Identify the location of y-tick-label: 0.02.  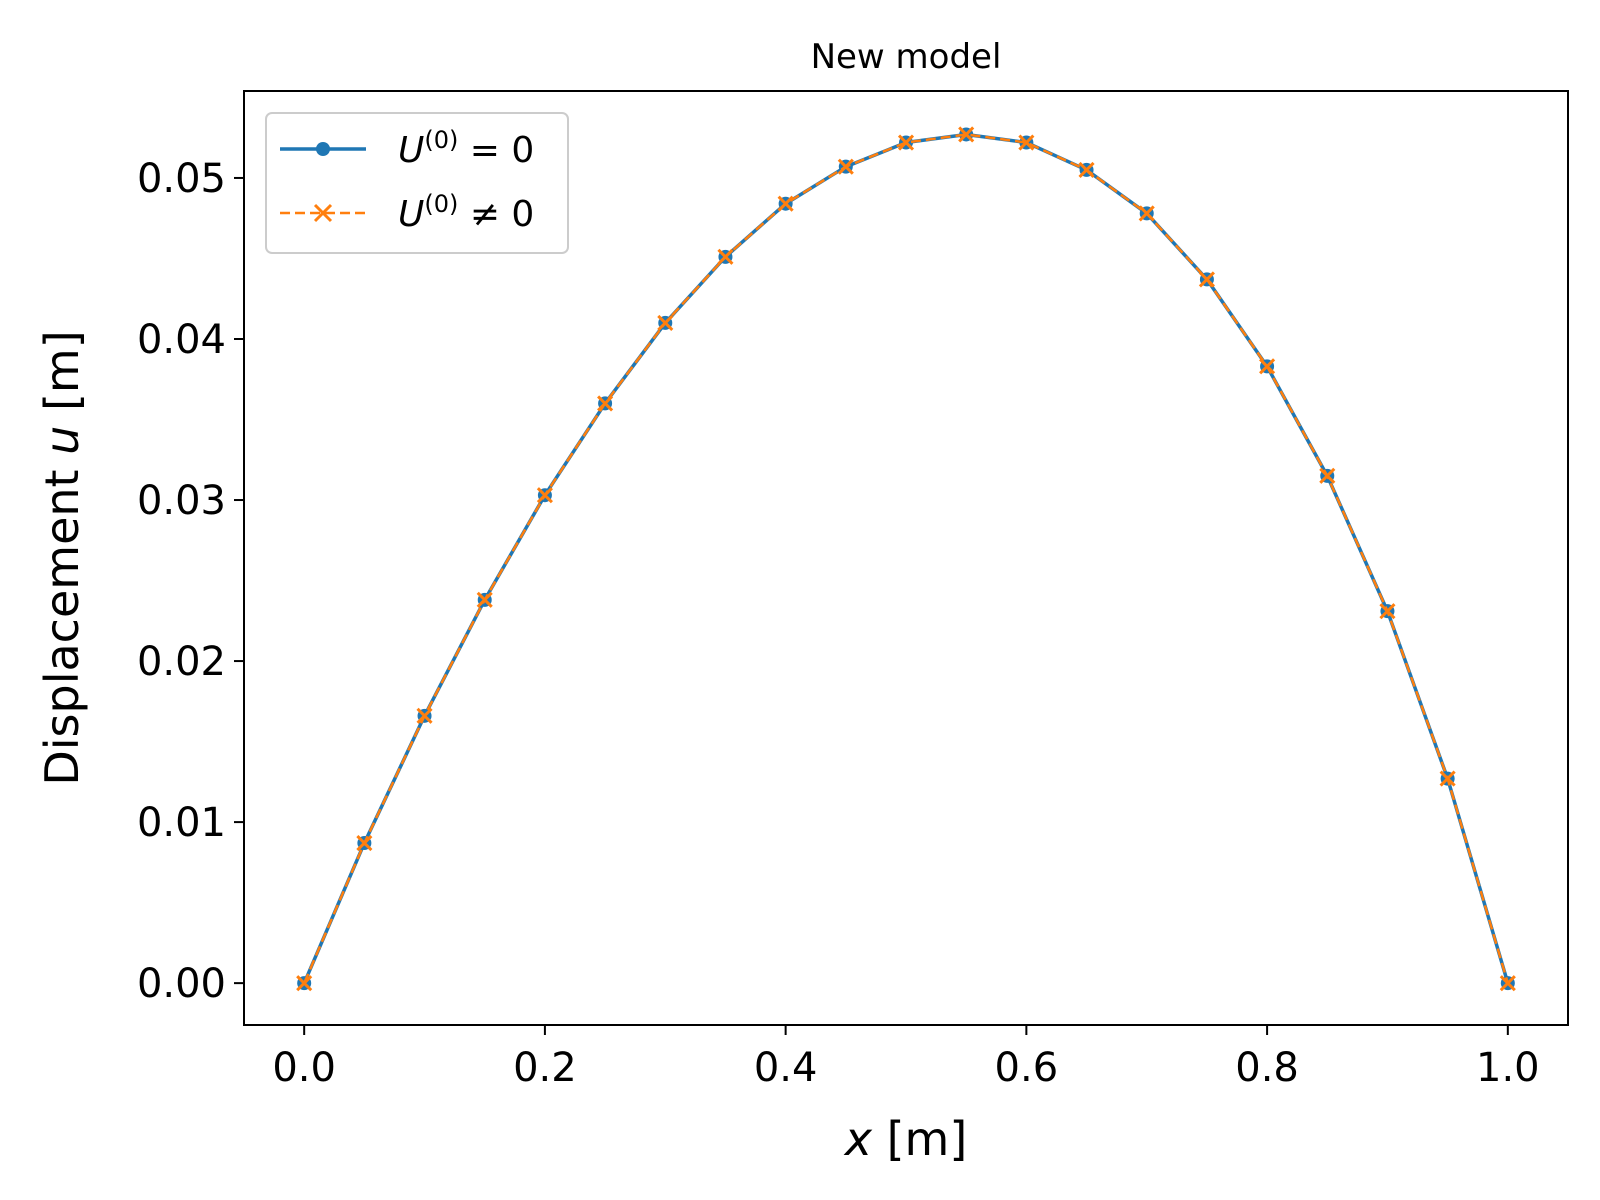
(181, 662).